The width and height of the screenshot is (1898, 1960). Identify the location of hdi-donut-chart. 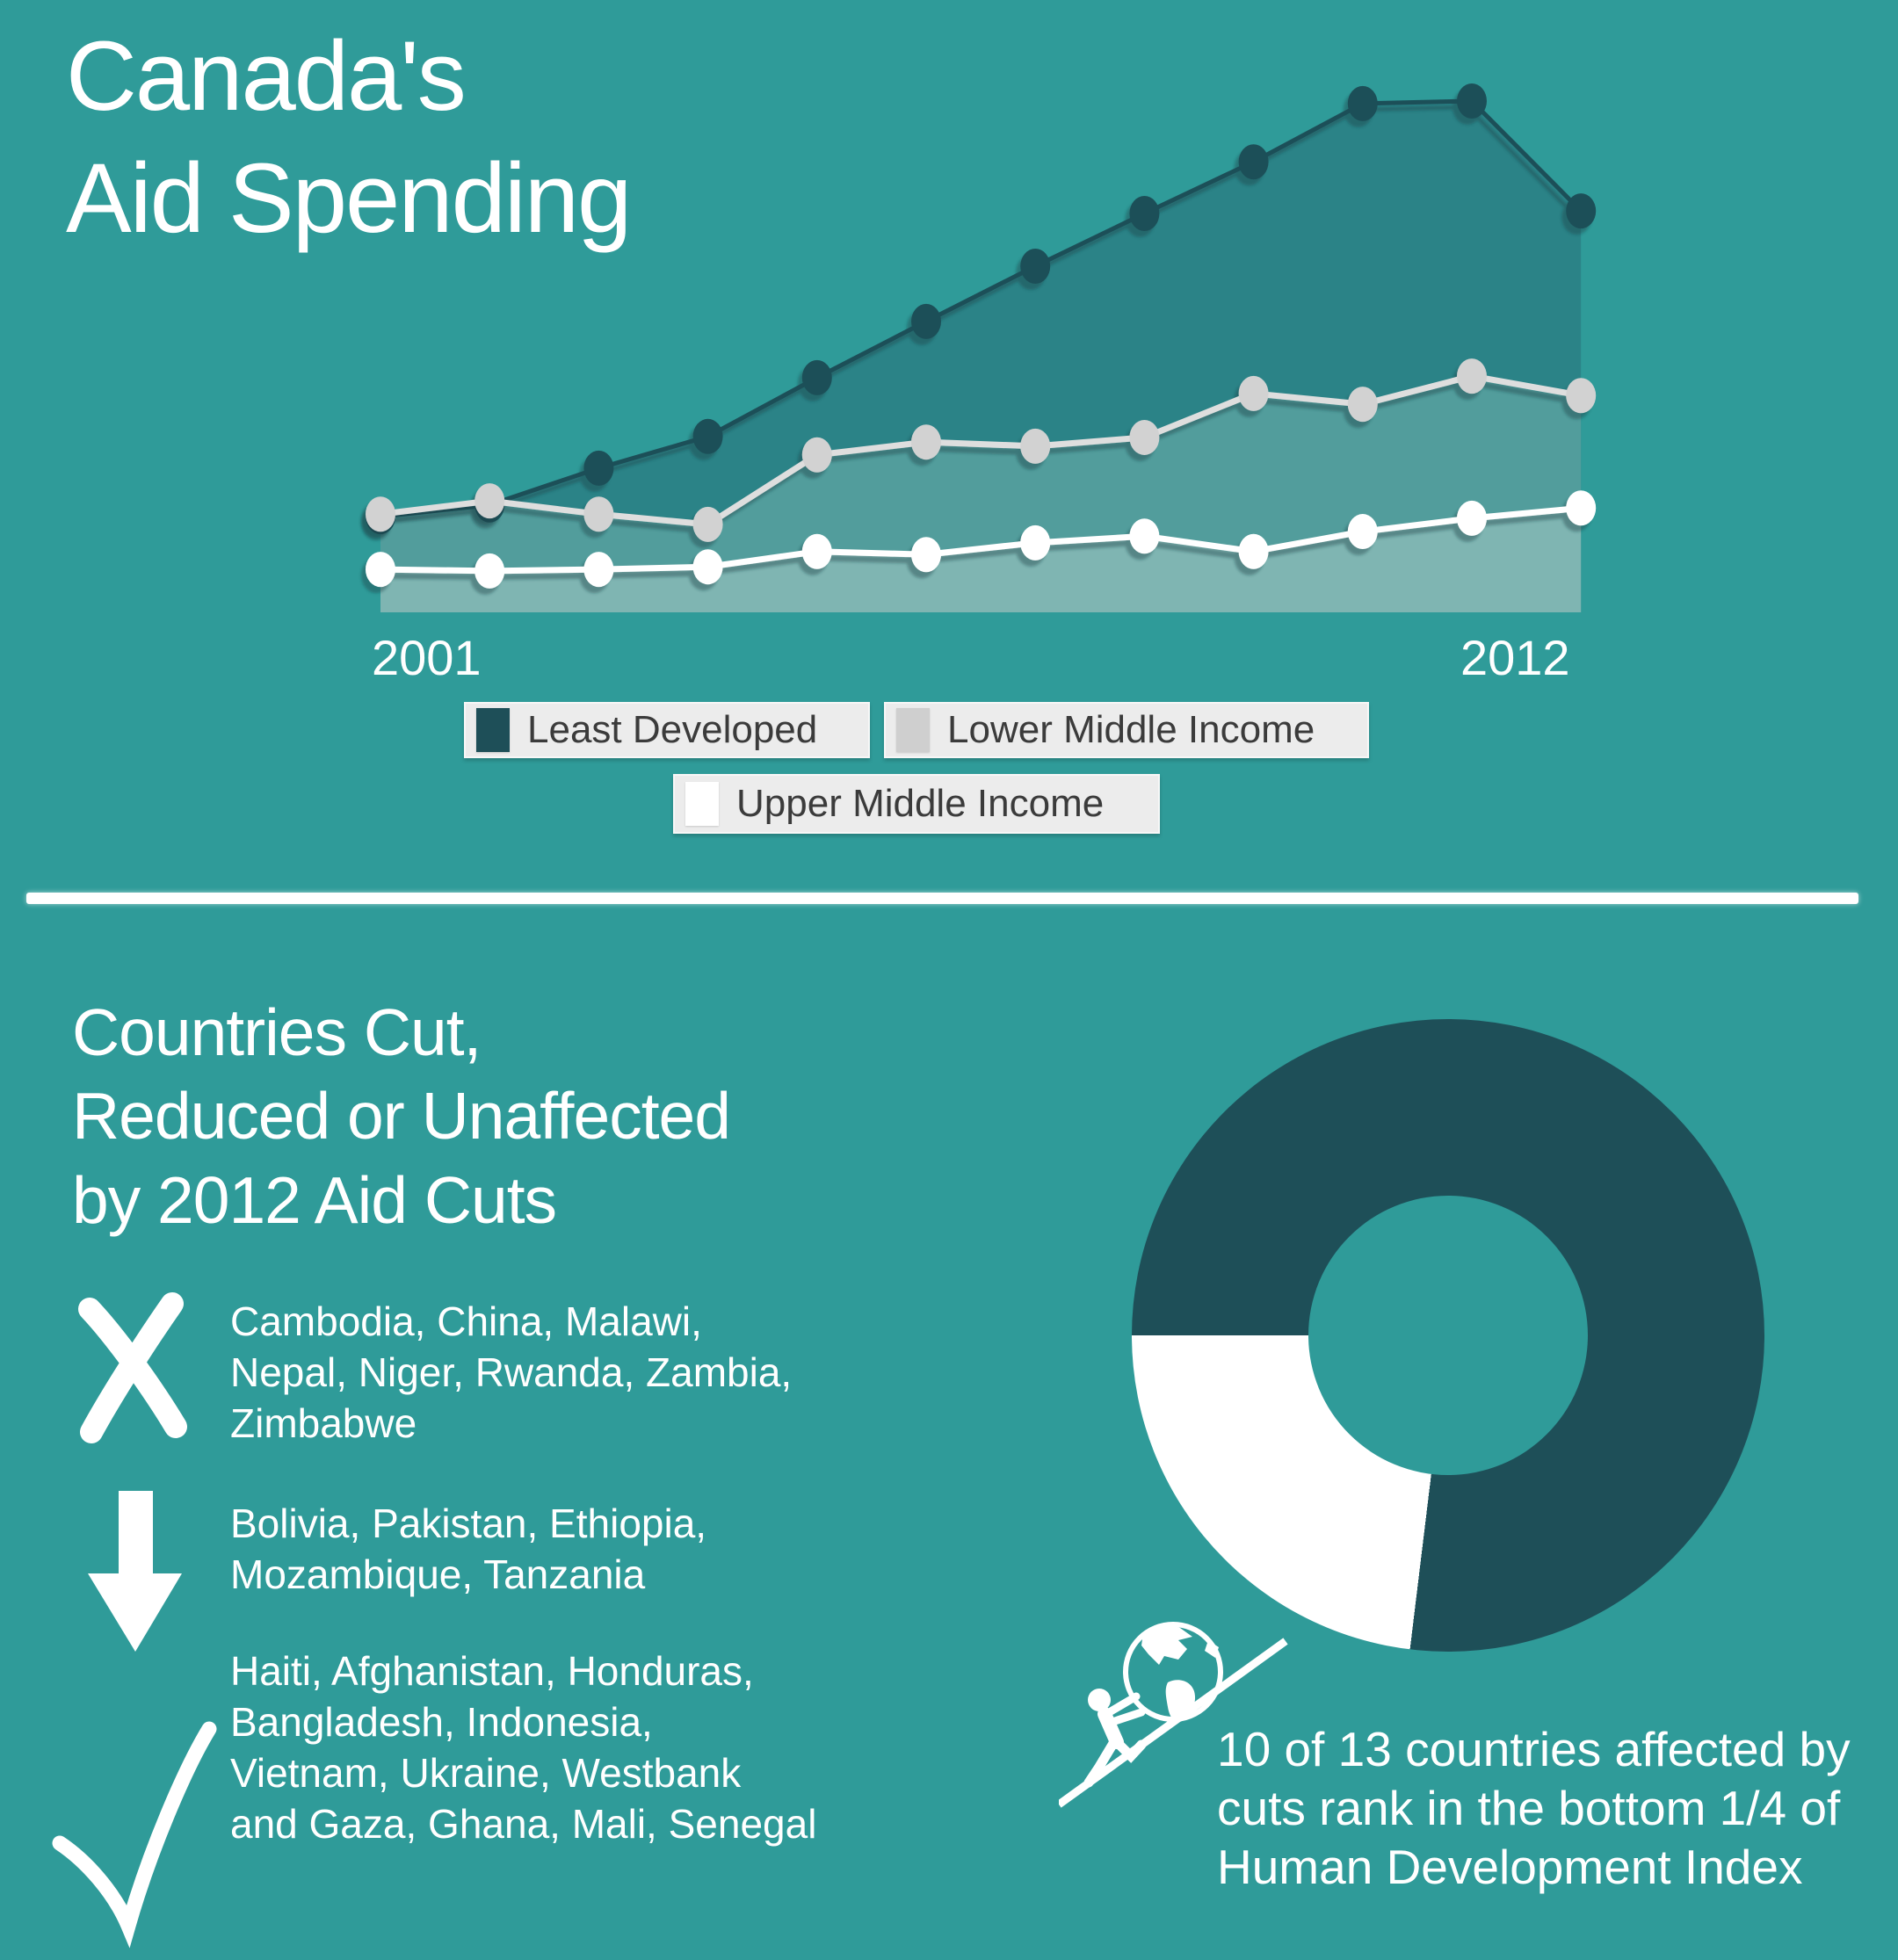
(1448, 1336).